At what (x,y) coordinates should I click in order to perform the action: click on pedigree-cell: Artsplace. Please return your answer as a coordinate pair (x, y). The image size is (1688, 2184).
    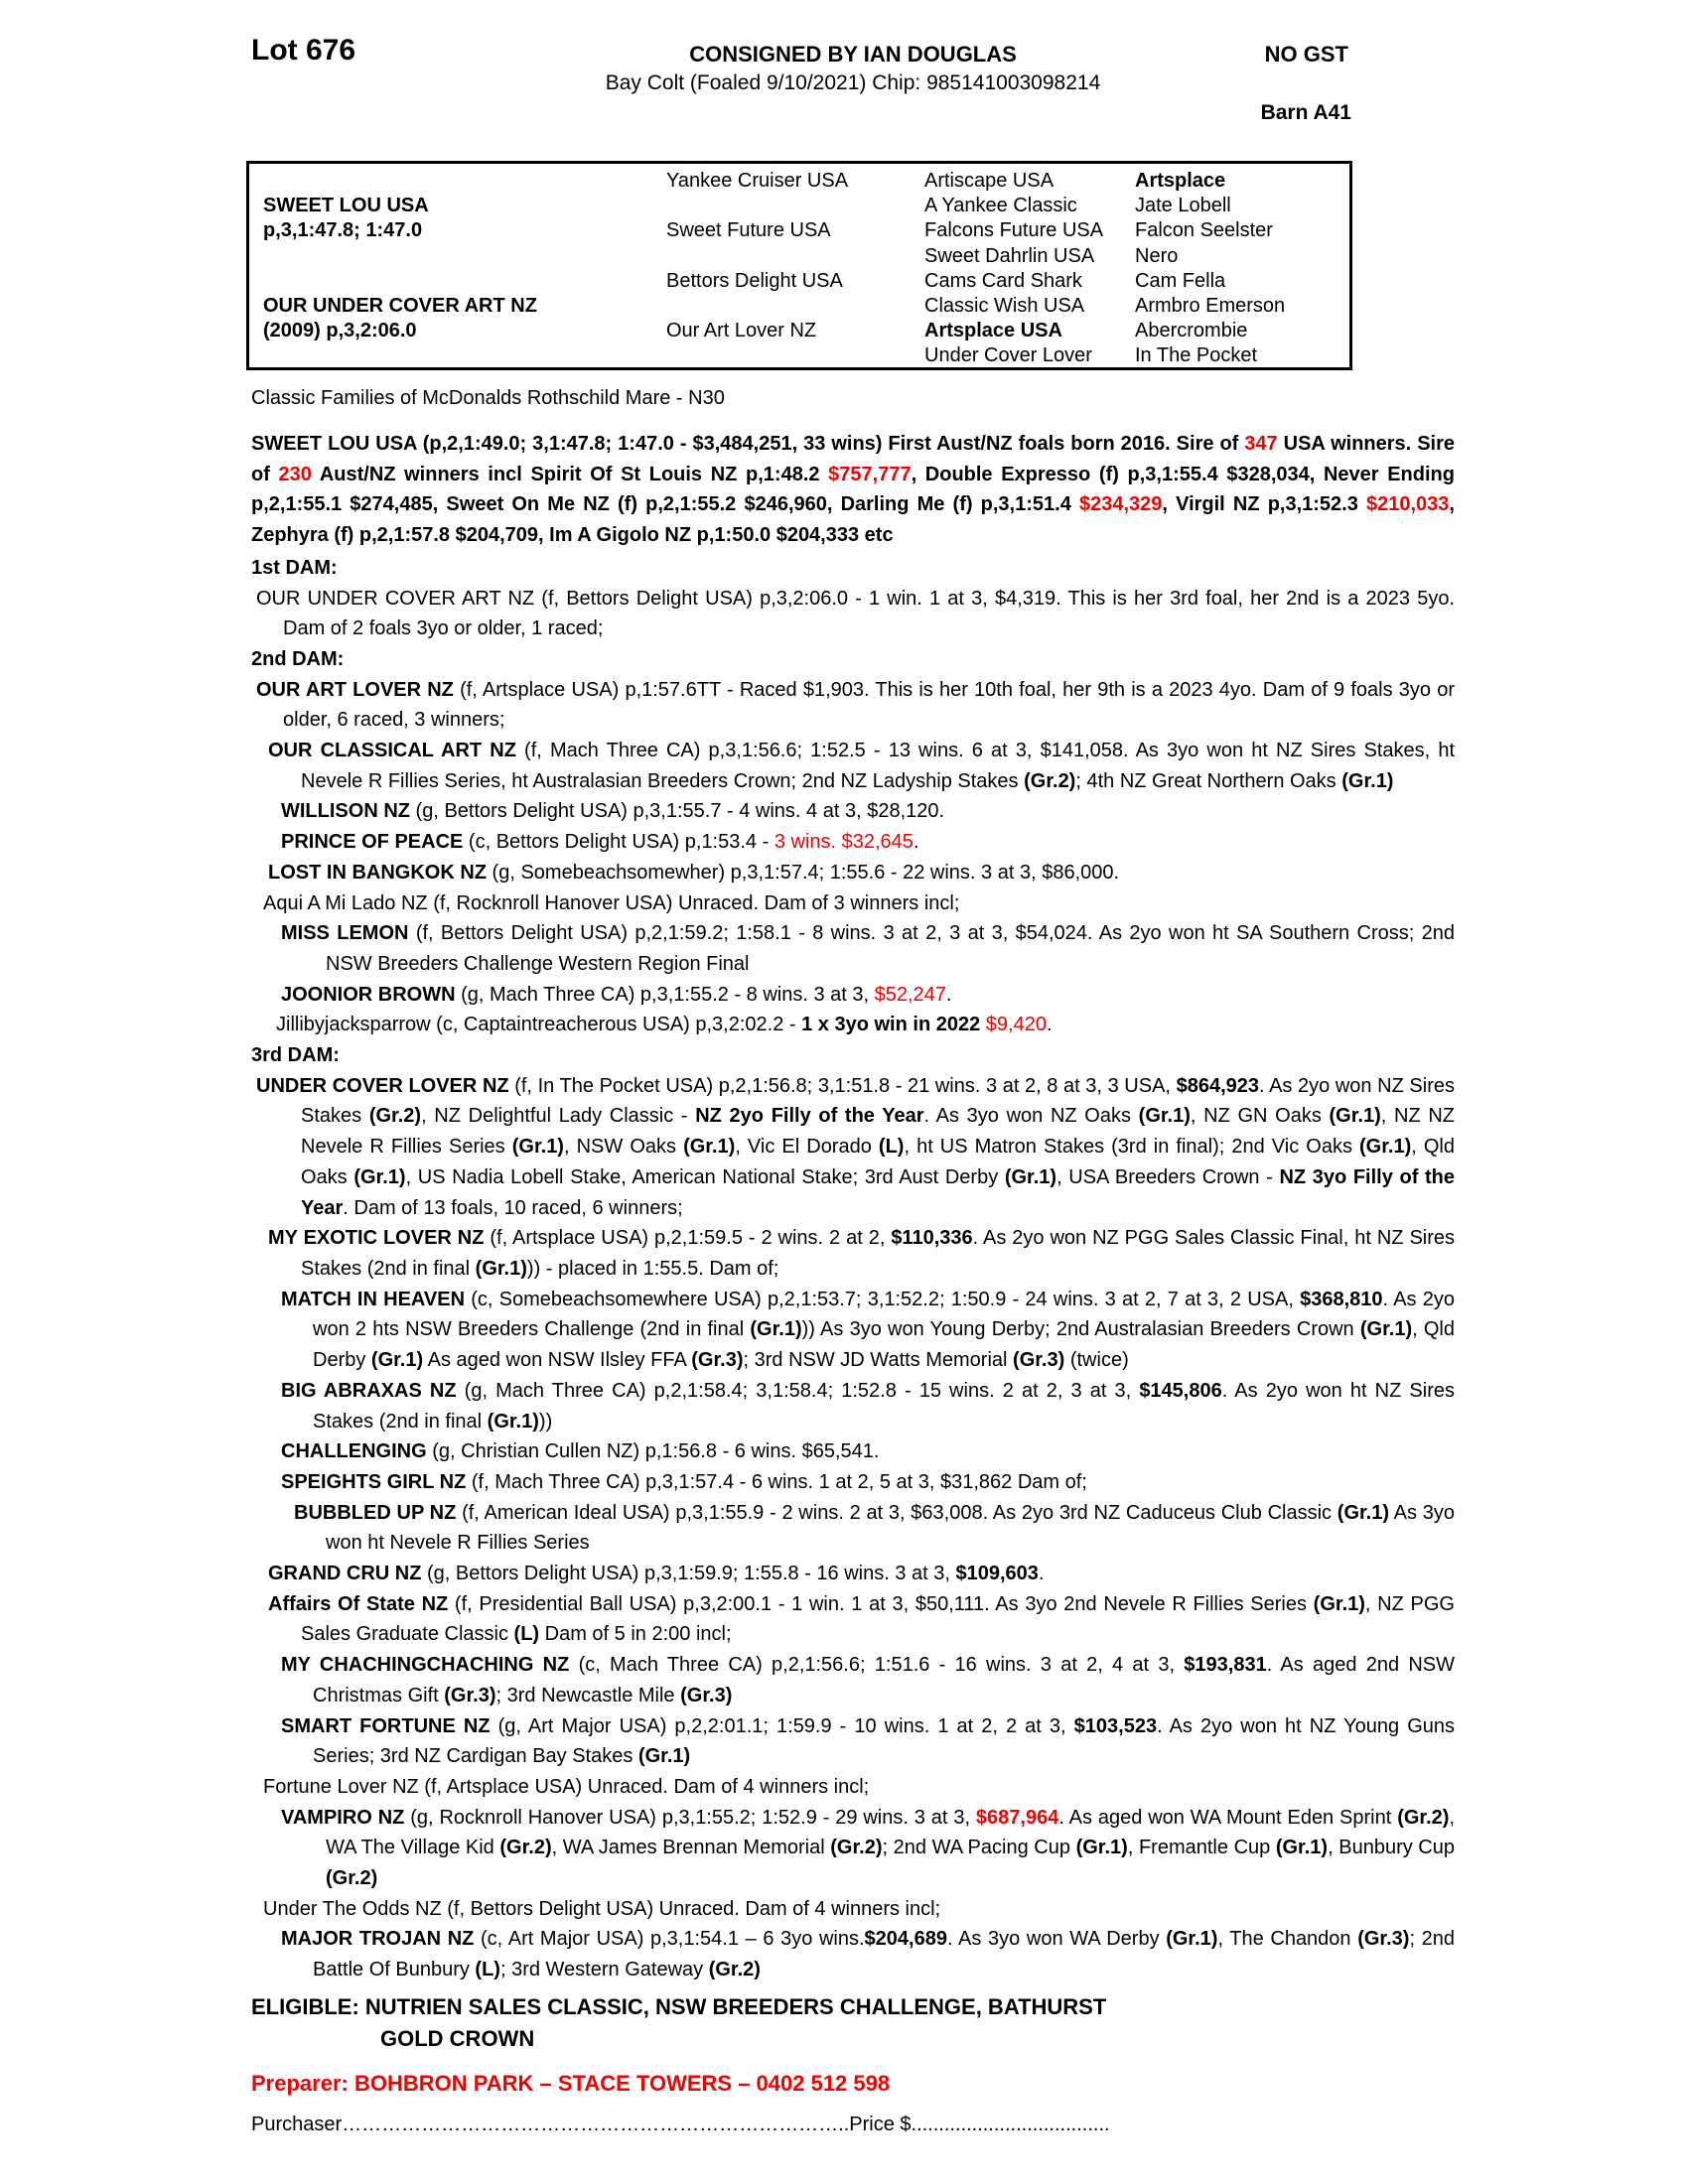
    Looking at the image, I should click on (1180, 181).